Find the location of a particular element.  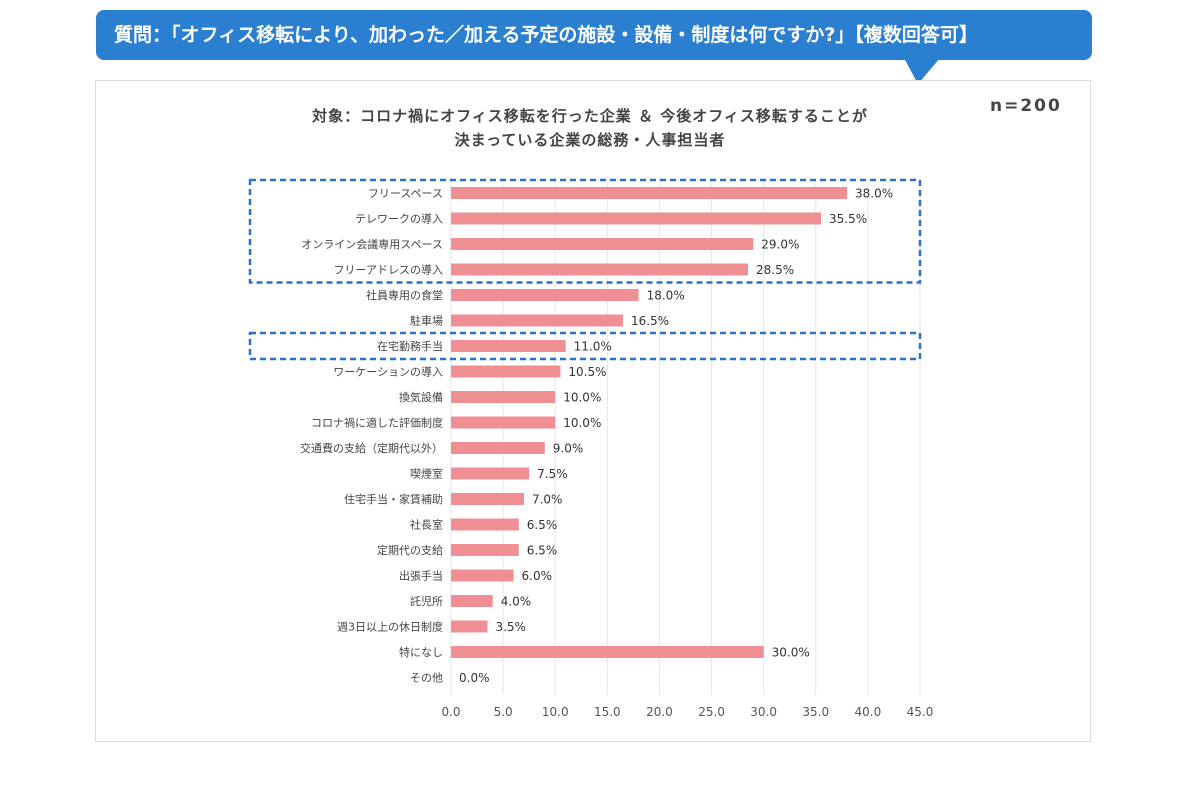

banner-pointer is located at coordinates (922, 71).